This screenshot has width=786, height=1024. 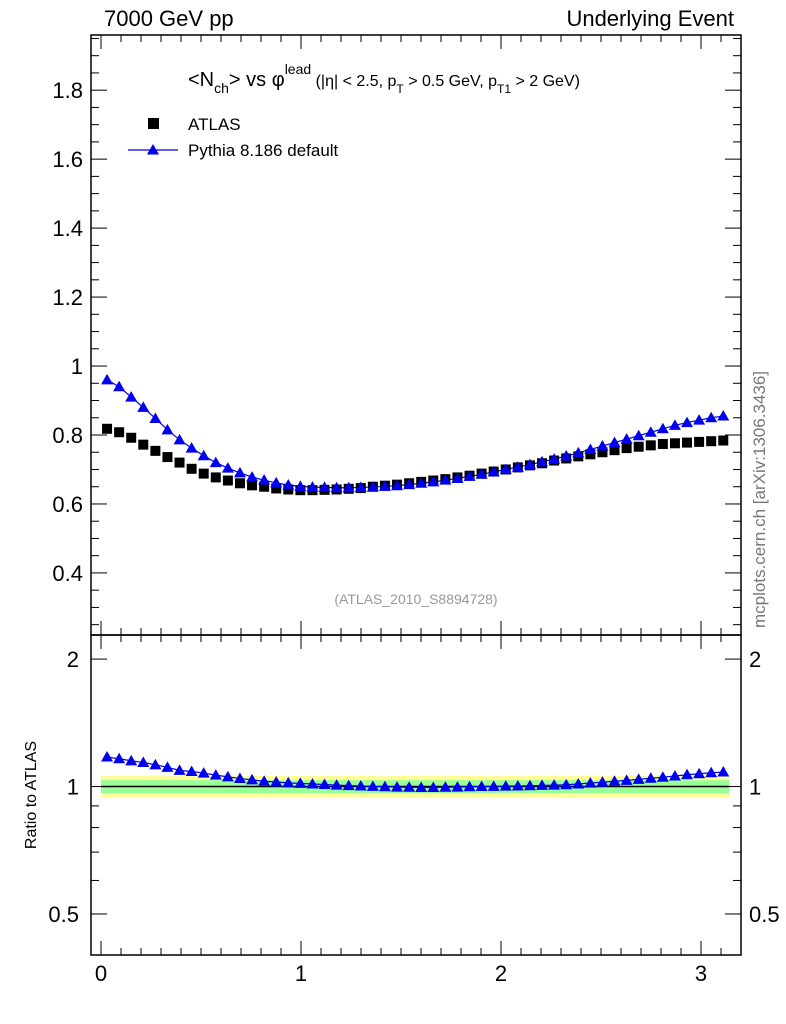 What do you see at coordinates (73, 659) in the screenshot?
I see `ratio-y-tick-label: 2` at bounding box center [73, 659].